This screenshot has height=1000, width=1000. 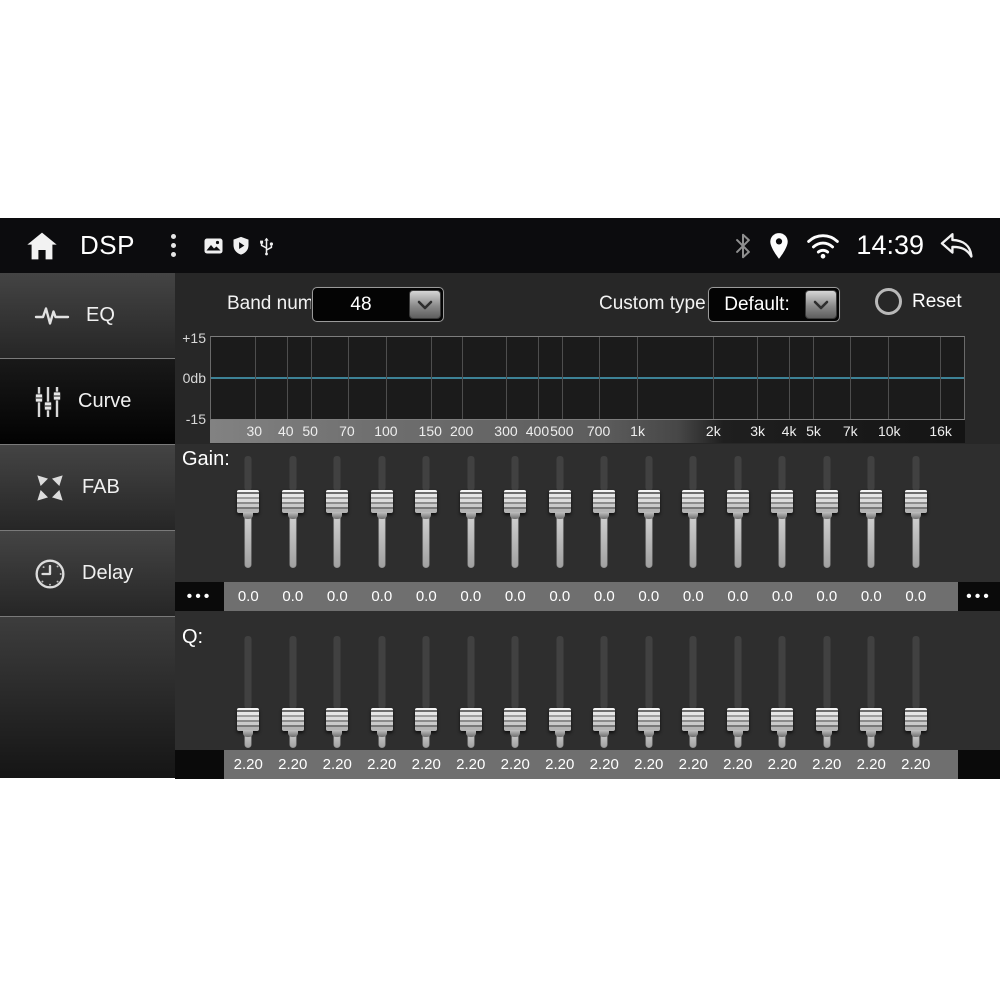 What do you see at coordinates (173, 245) in the screenshot?
I see `kebab-menu-icon` at bounding box center [173, 245].